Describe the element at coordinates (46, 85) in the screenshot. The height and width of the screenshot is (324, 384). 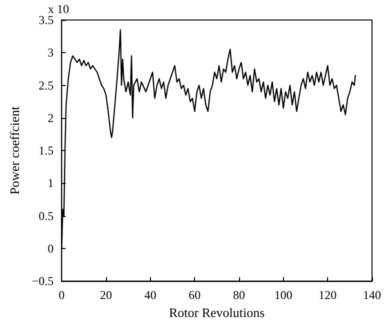
I see `y-tick-label: 2.5` at that location.